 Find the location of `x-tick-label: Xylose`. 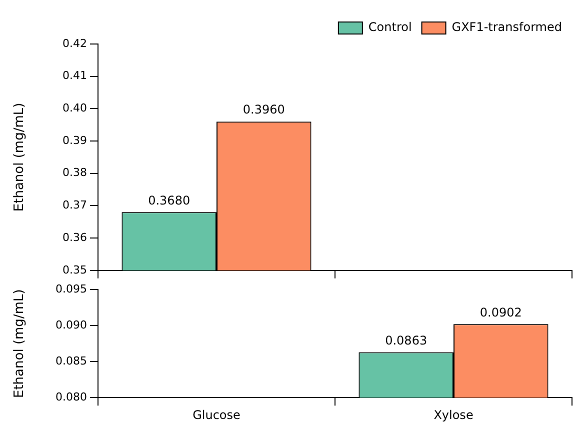

x-tick-label: Xylose is located at coordinates (454, 415).